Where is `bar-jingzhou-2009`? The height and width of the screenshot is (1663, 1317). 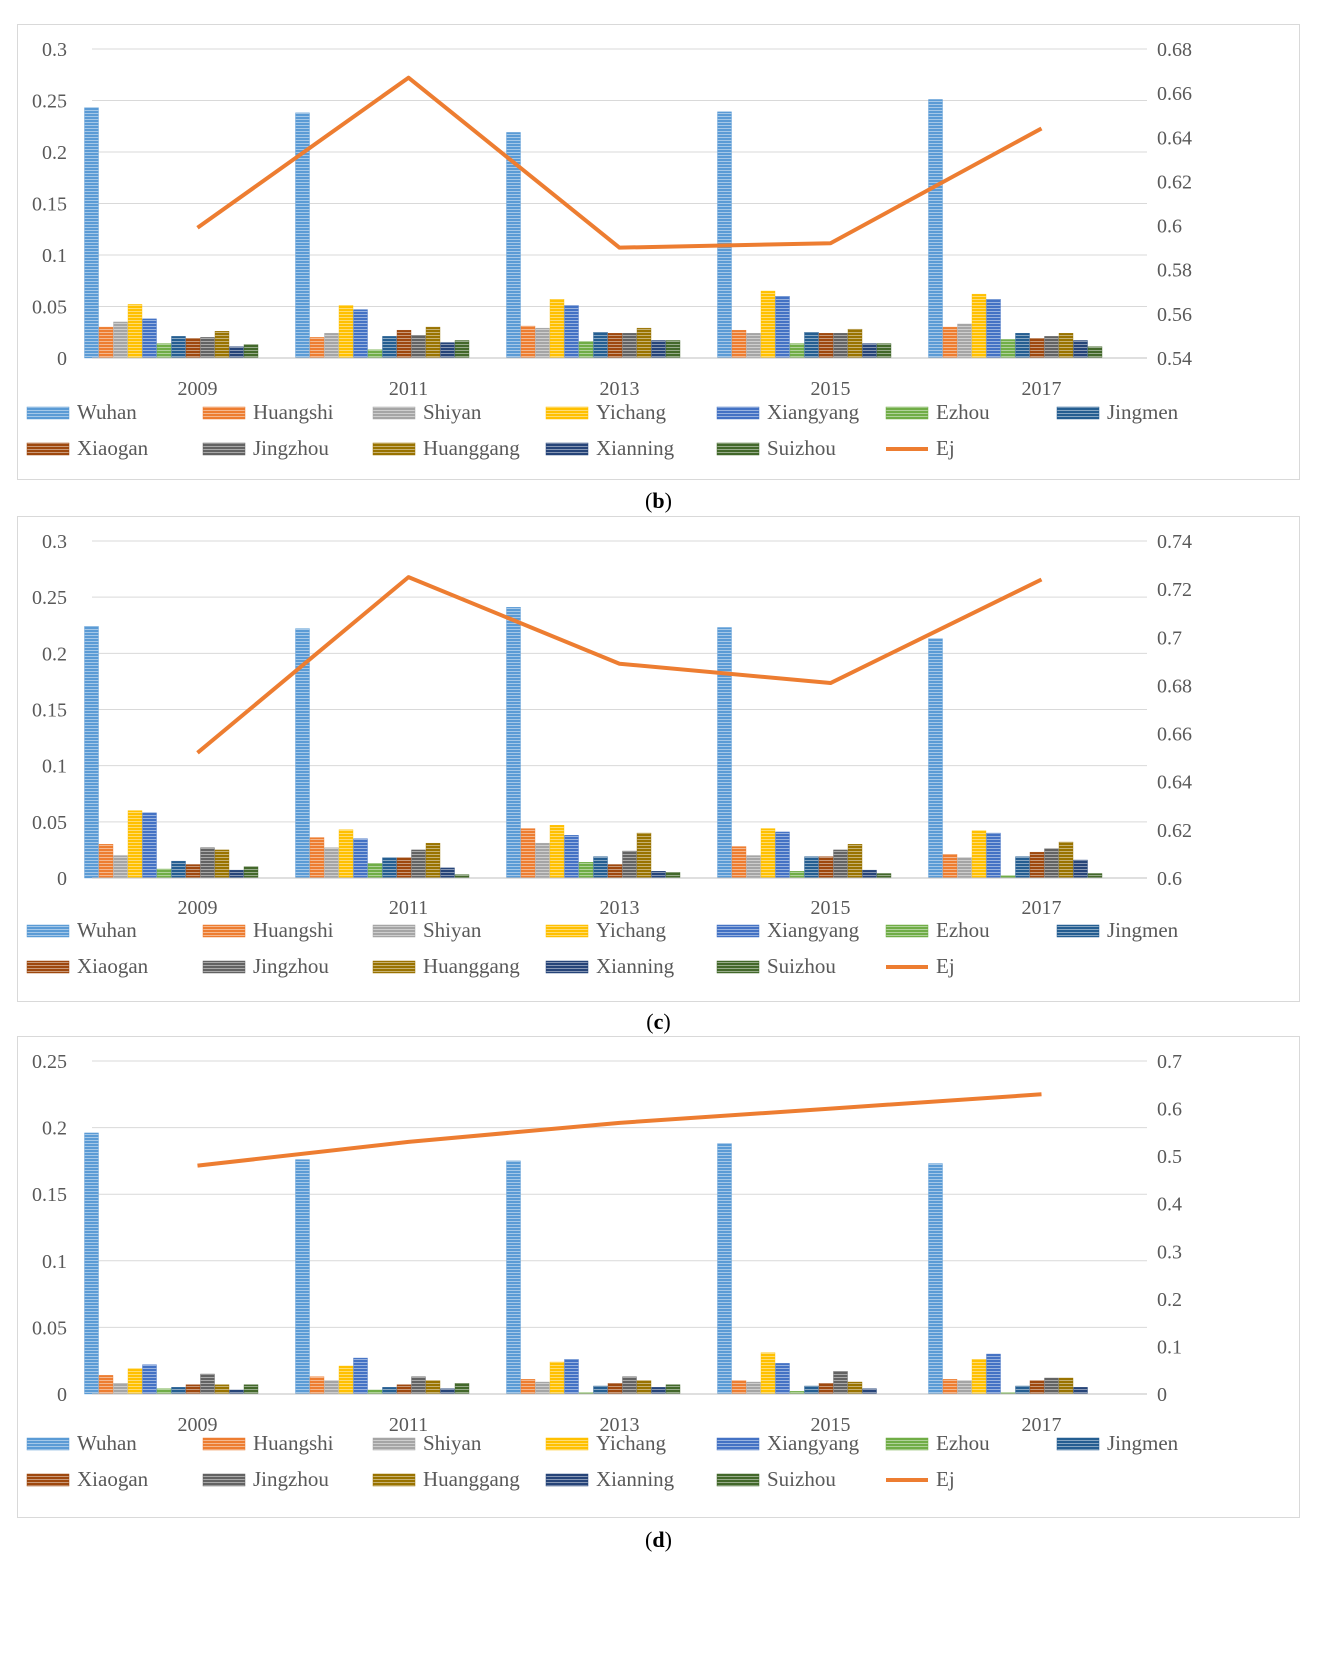
bar-jingzhou-2009 is located at coordinates (207, 1384).